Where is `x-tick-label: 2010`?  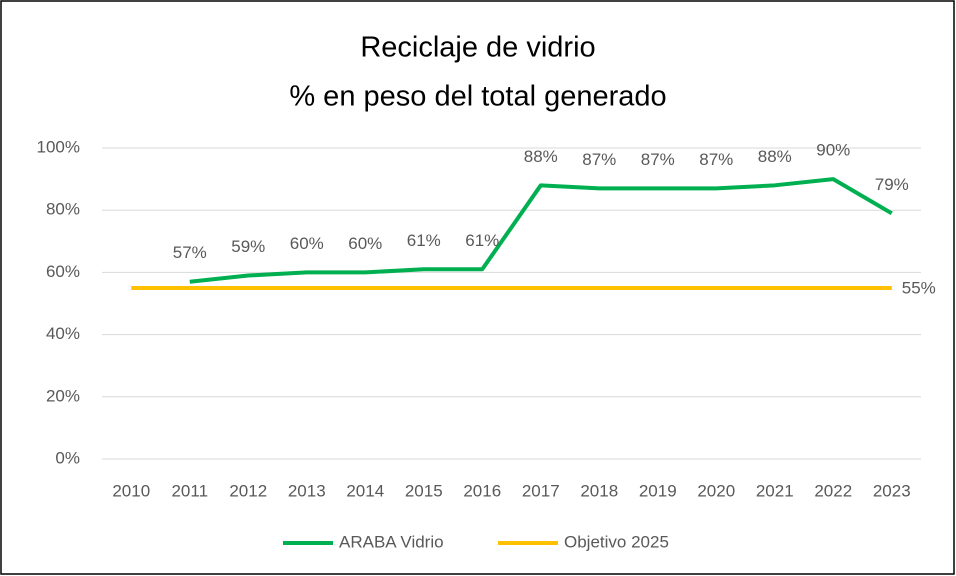
x-tick-label: 2010 is located at coordinates (131, 490).